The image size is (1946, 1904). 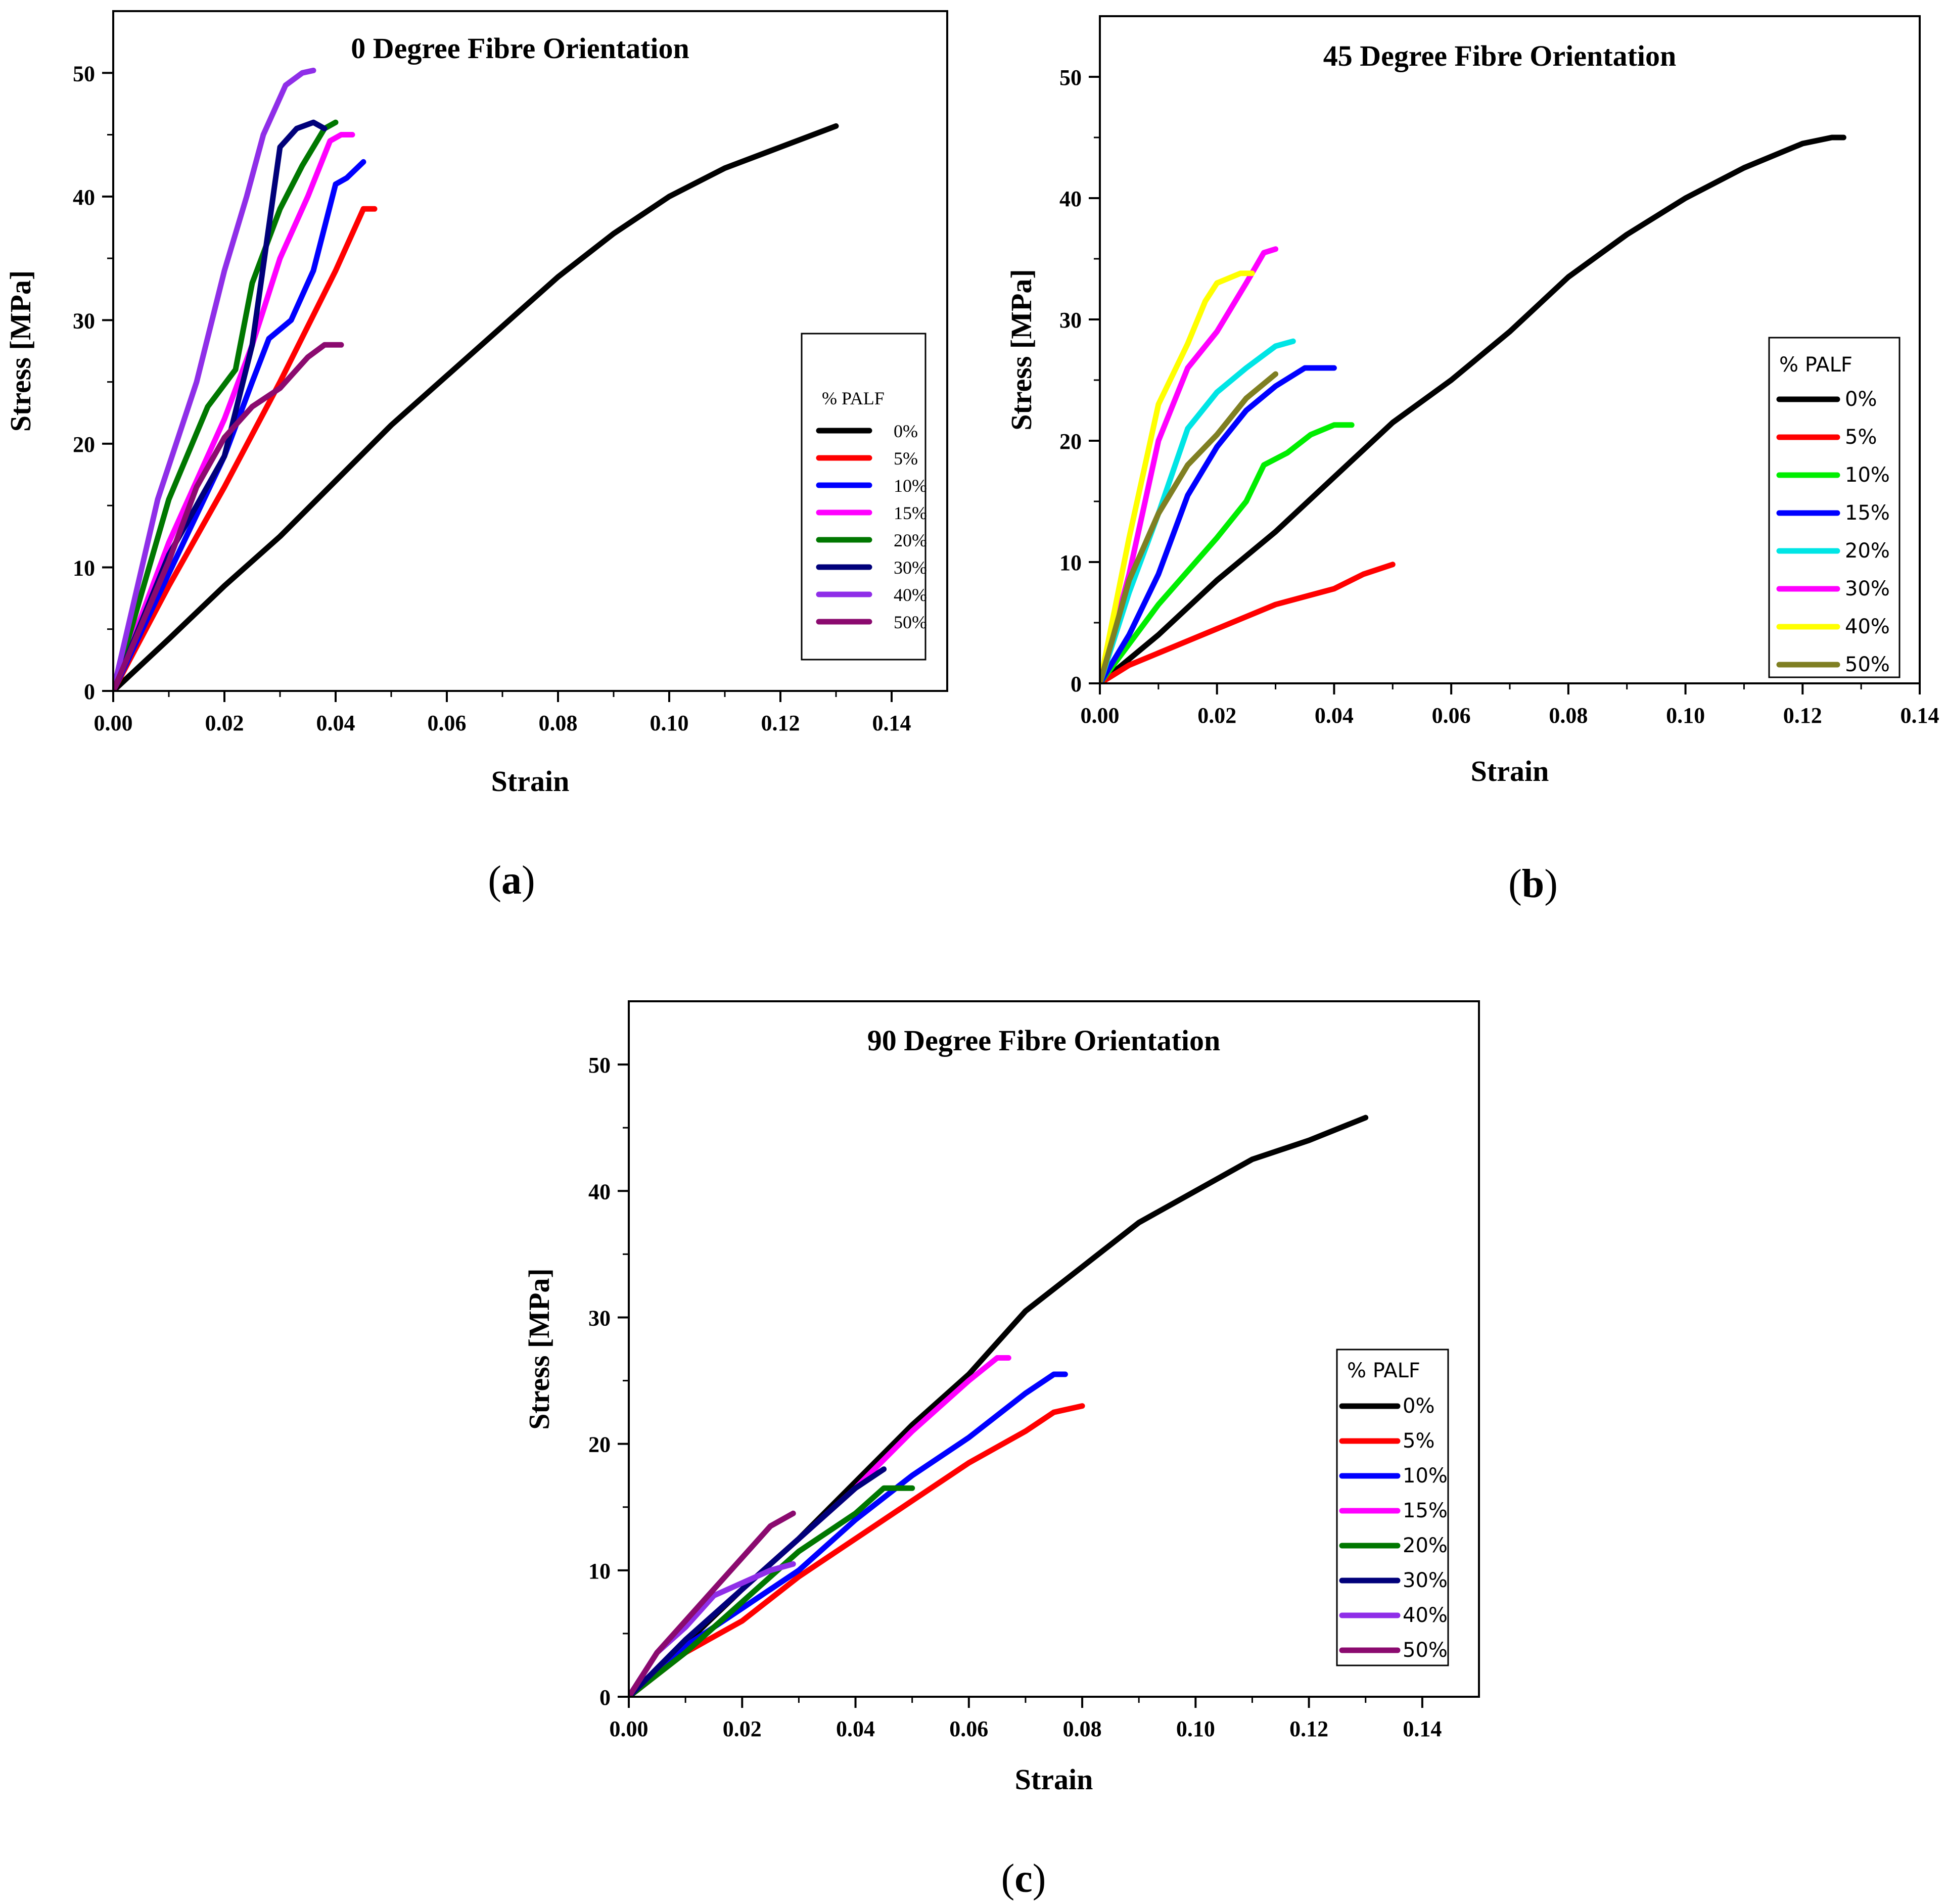 I want to click on series-line-15pct, so click(x=234, y=411).